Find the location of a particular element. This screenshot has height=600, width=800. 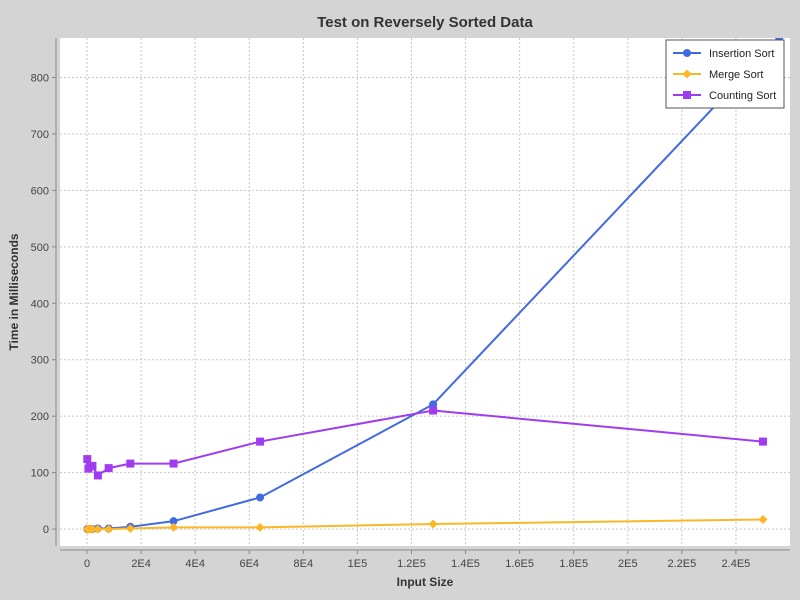

y-tick-label: 800 is located at coordinates (40, 79).